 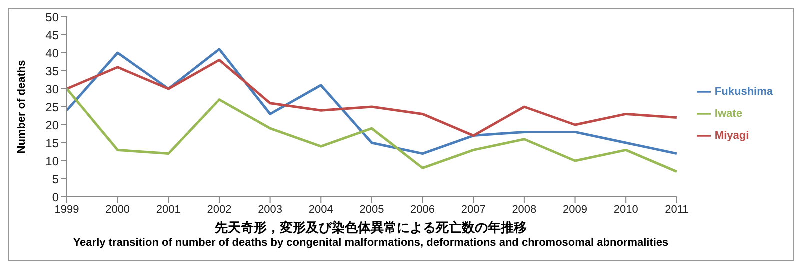 I want to click on y-tick-label: 50, so click(x=53, y=17).